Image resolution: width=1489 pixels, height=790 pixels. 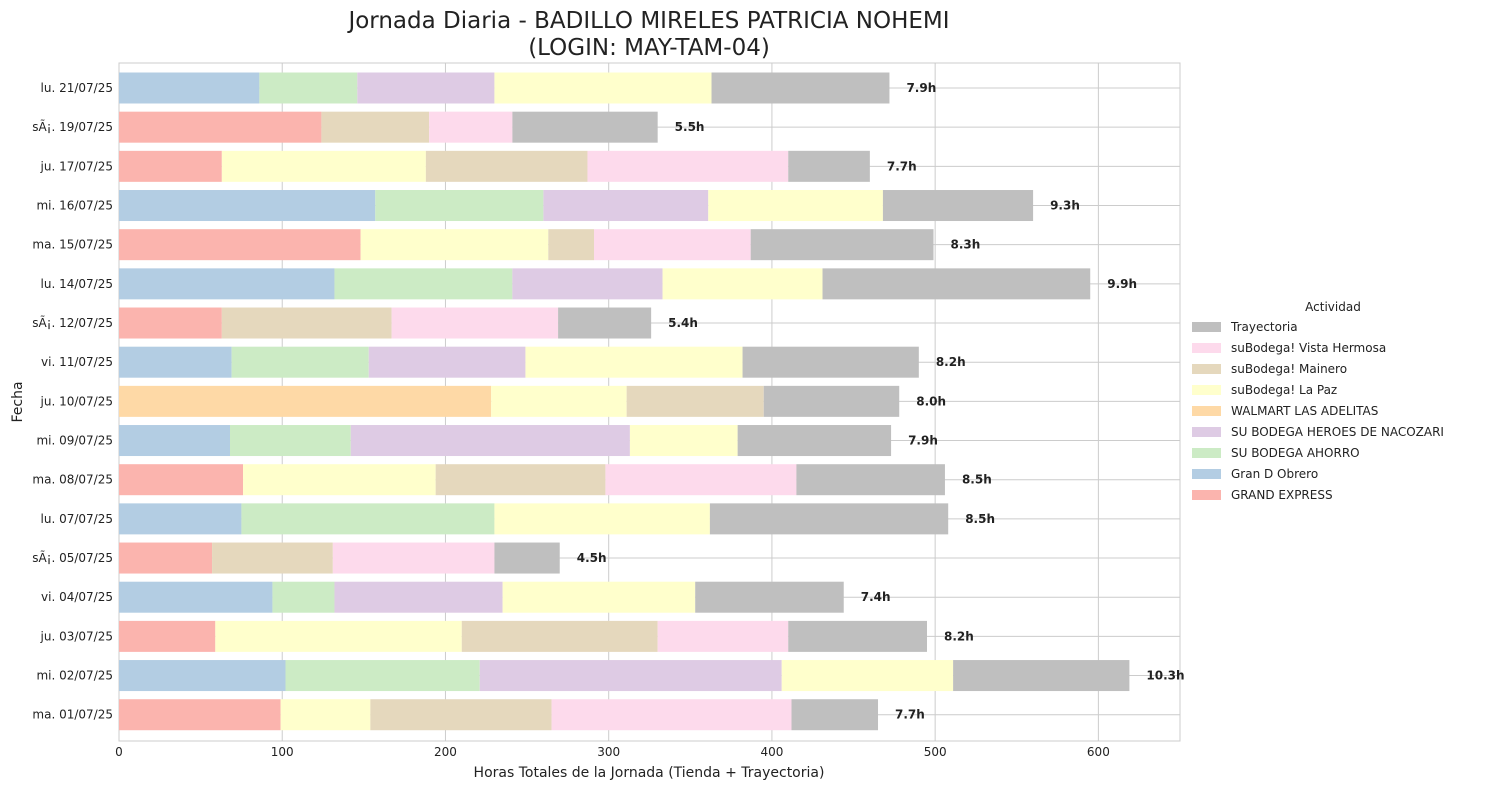 What do you see at coordinates (1065, 206) in the screenshot?
I see `total-label: 9.3h` at bounding box center [1065, 206].